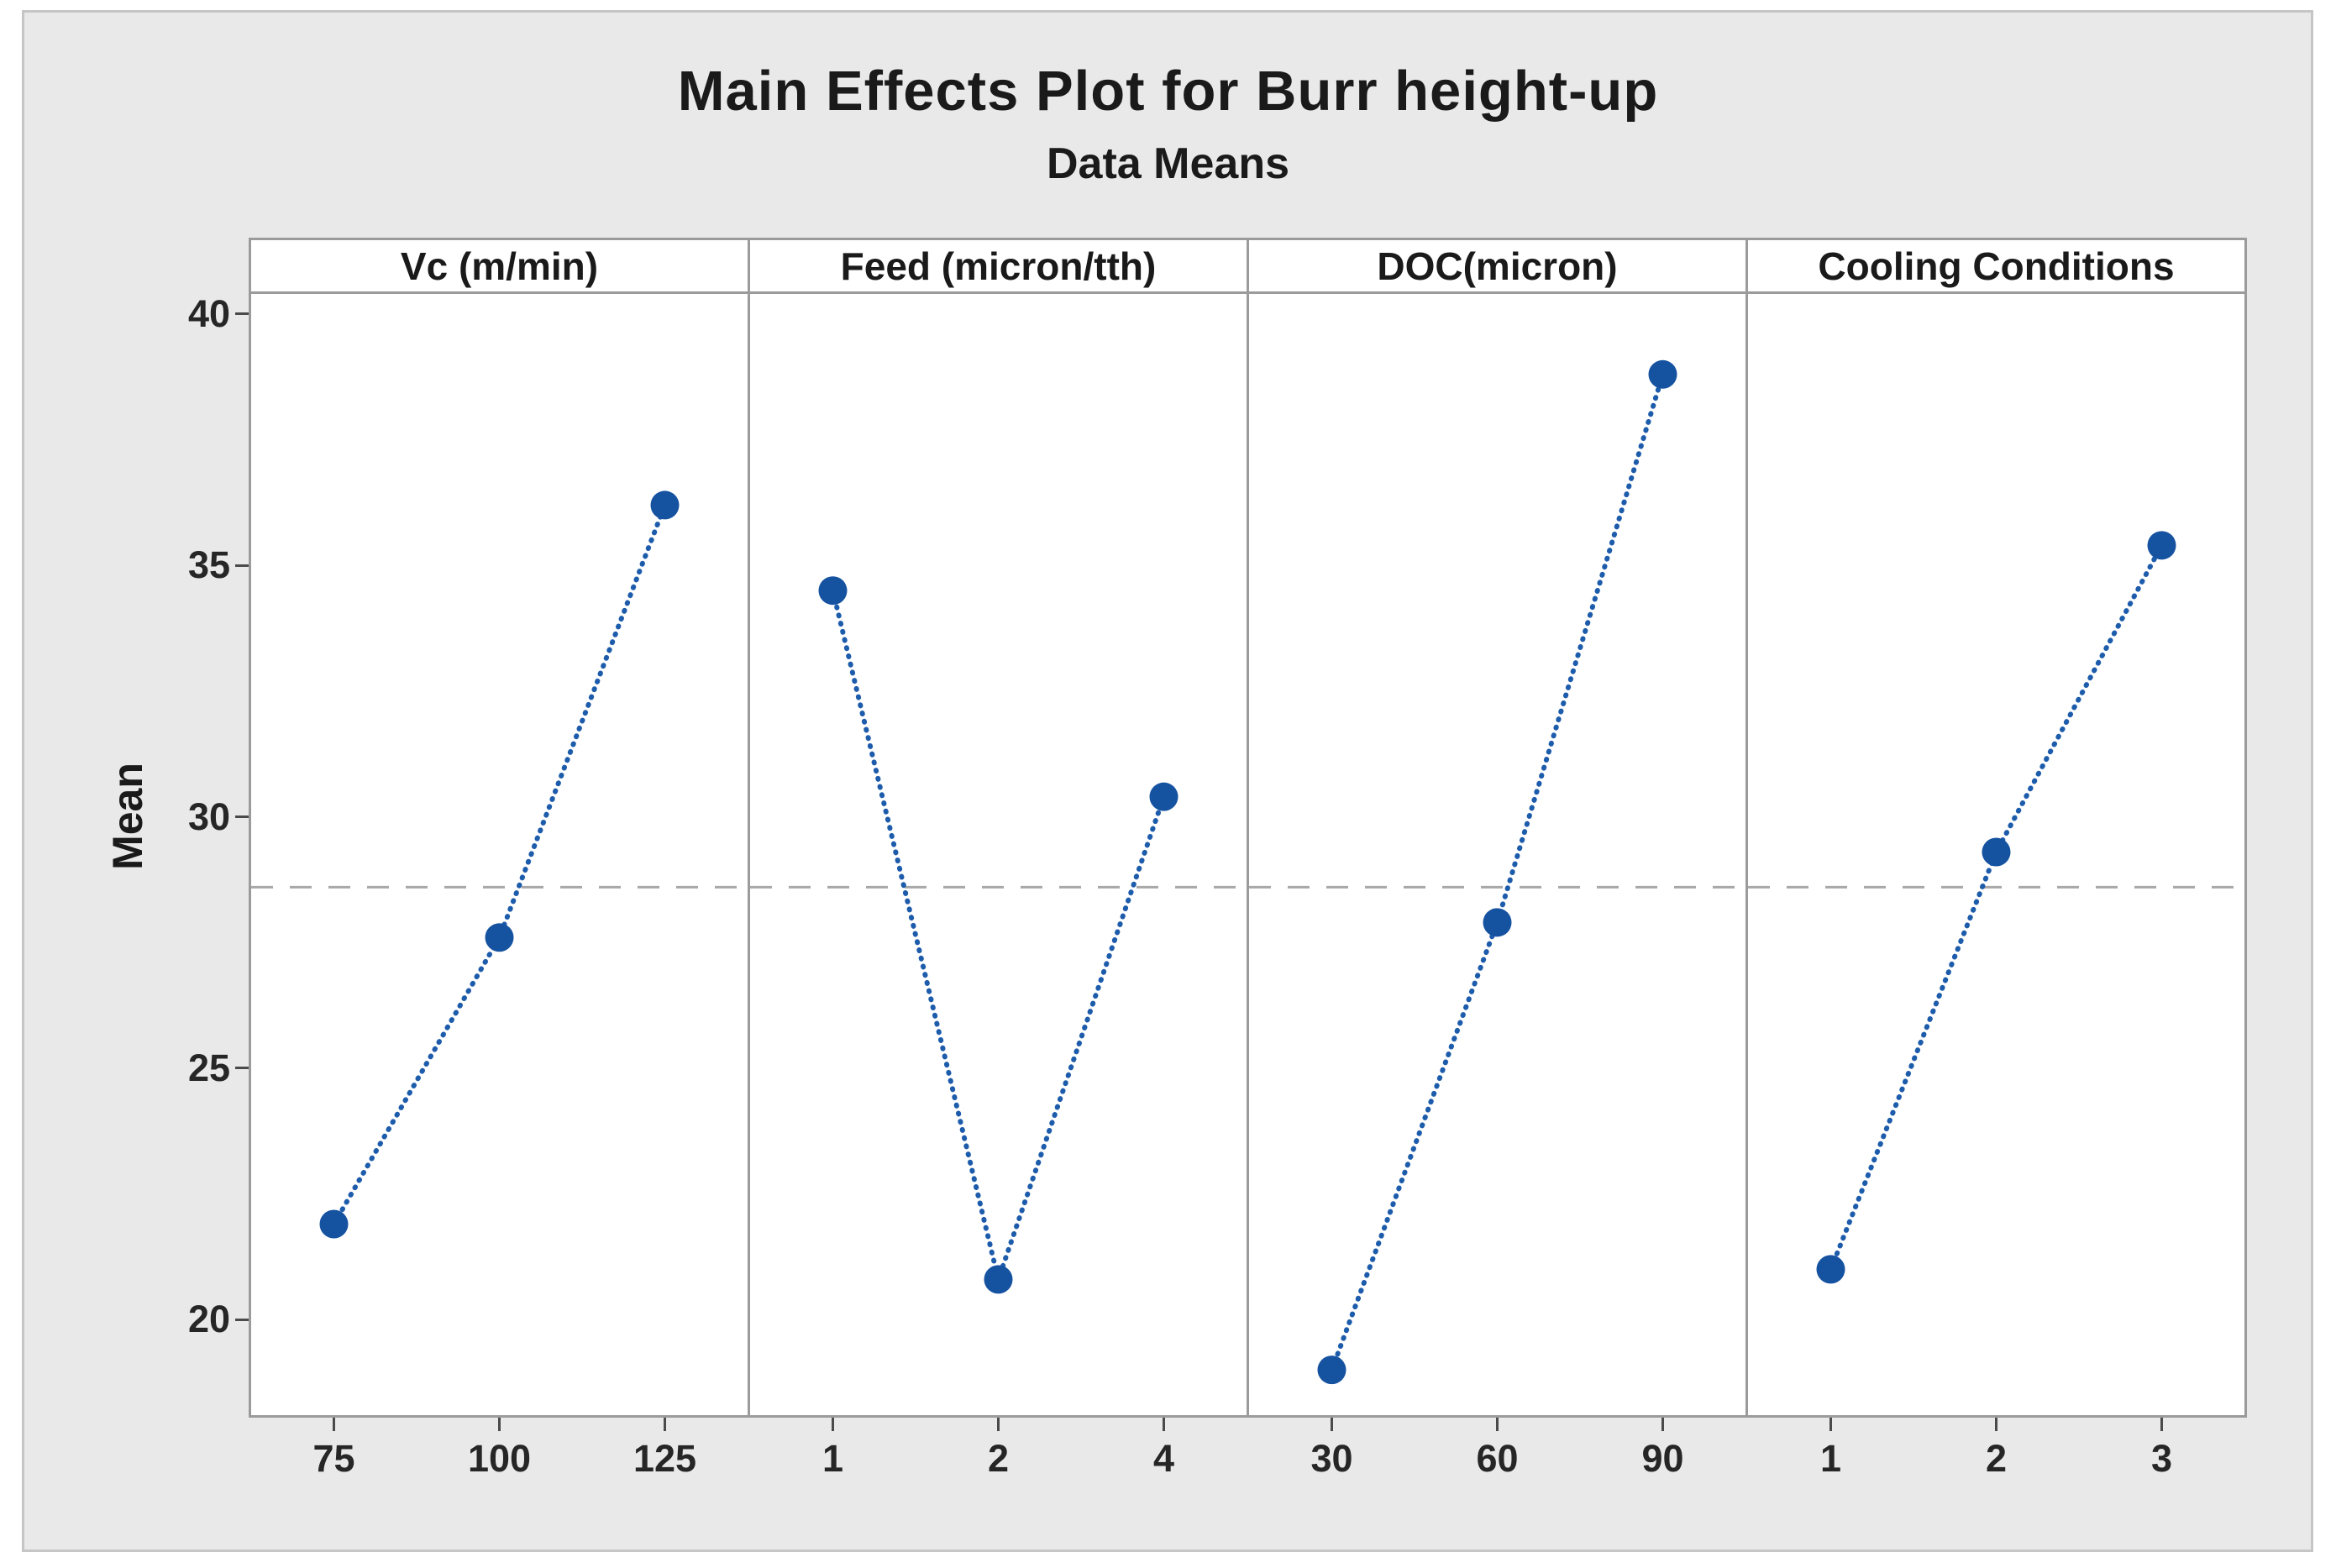  I want to click on panel-header: Cooling Conditions, so click(1996, 267).